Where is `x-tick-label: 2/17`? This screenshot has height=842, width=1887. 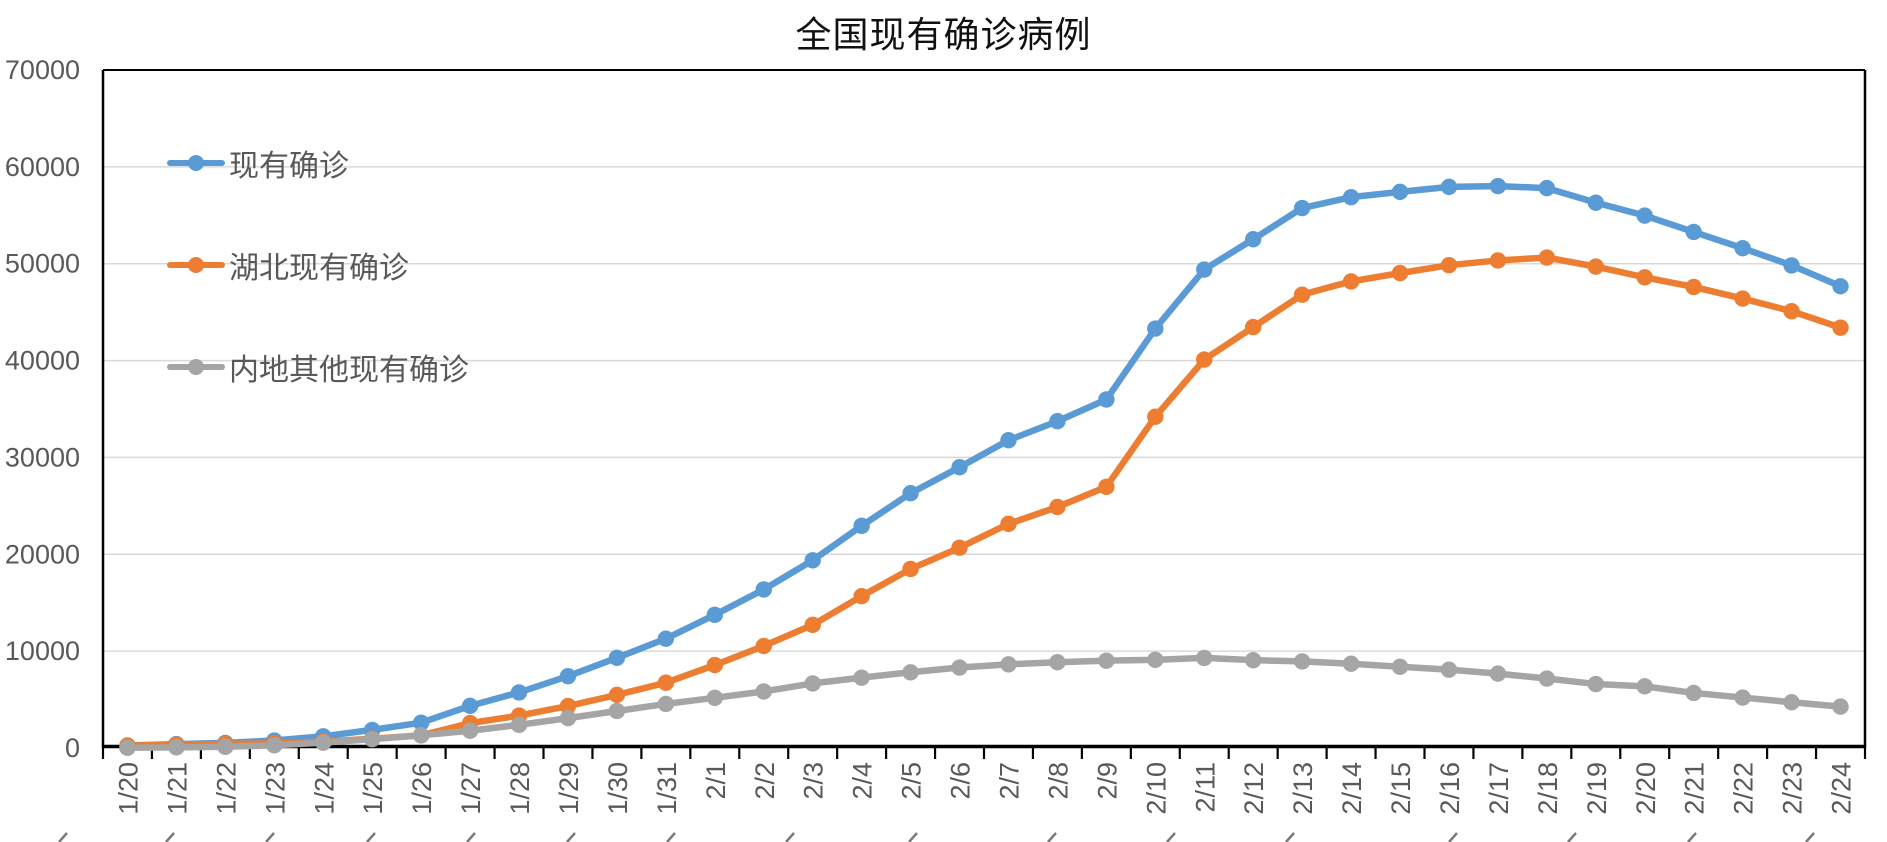 x-tick-label: 2/17 is located at coordinates (1499, 788).